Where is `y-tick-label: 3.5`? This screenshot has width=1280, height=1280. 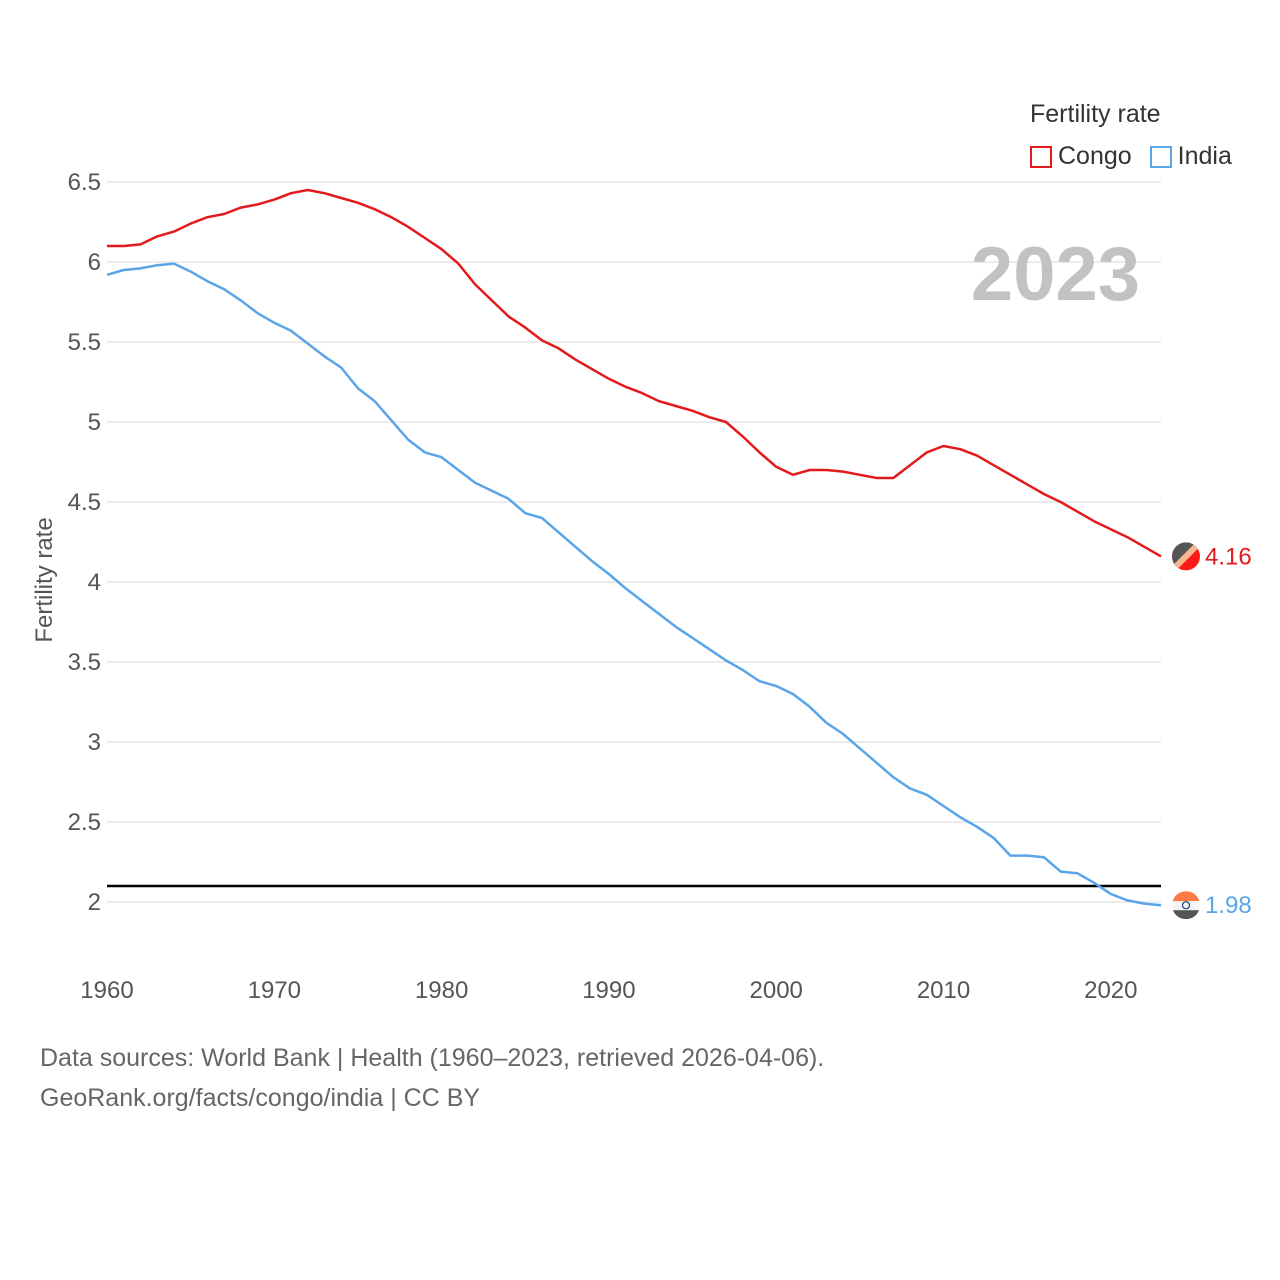
y-tick-label: 3.5 is located at coordinates (84, 662).